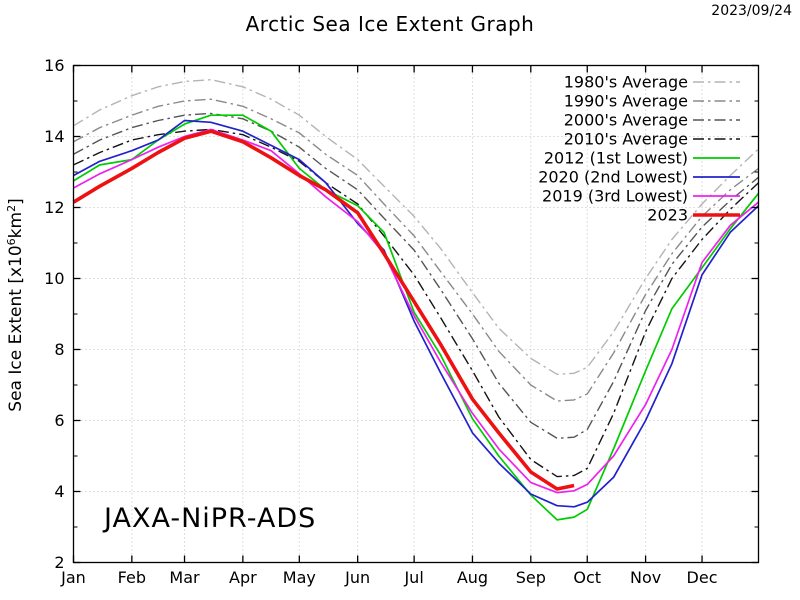 The width and height of the screenshot is (800, 600). I want to click on y-tick-label-2: 2, so click(59, 562).